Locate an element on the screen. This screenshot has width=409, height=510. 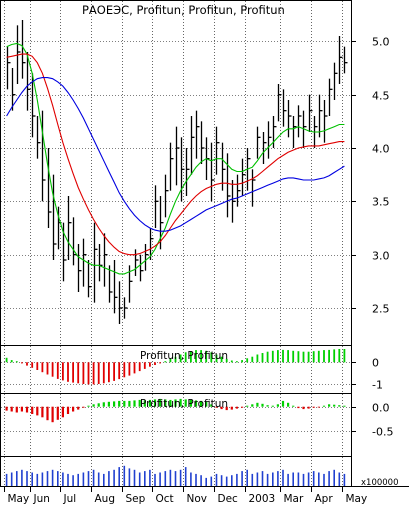
oscillator-title: Profitun, Profitun is located at coordinates (184, 356).